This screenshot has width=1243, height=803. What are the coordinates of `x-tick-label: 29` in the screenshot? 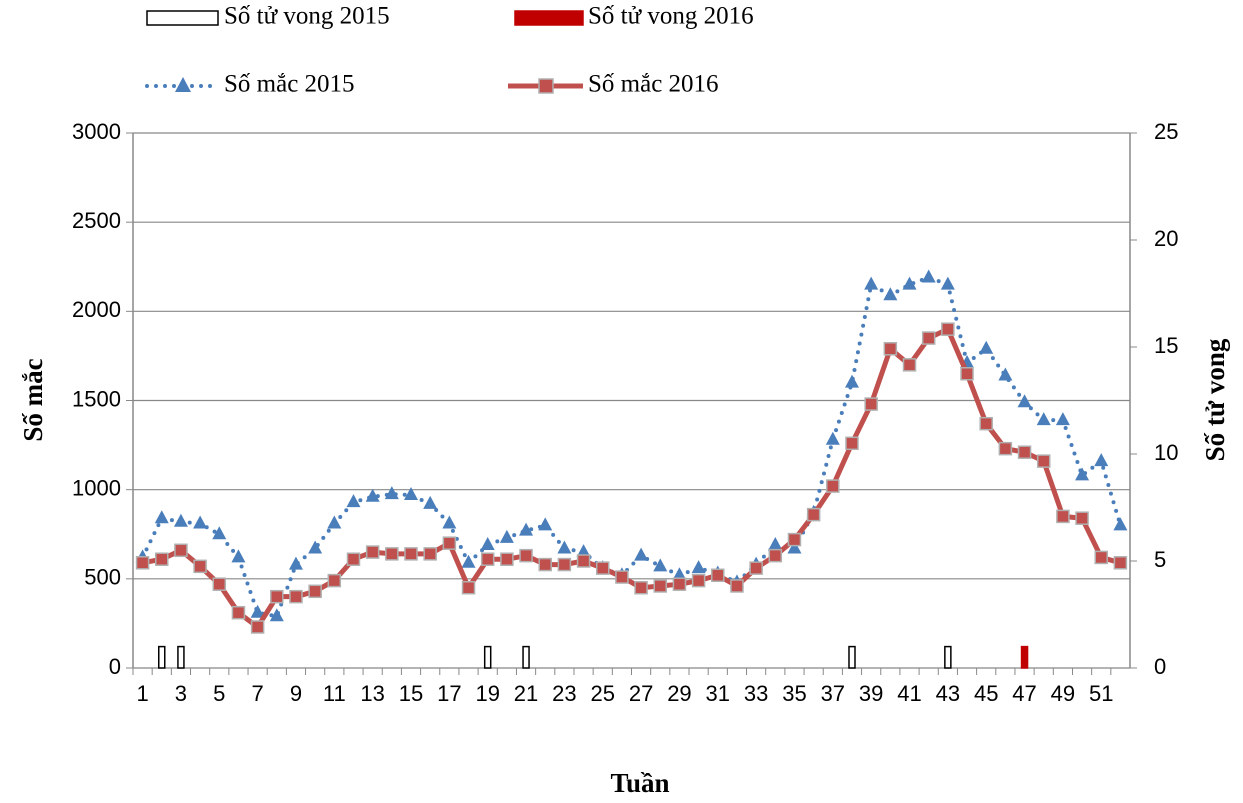 It's located at (679, 693).